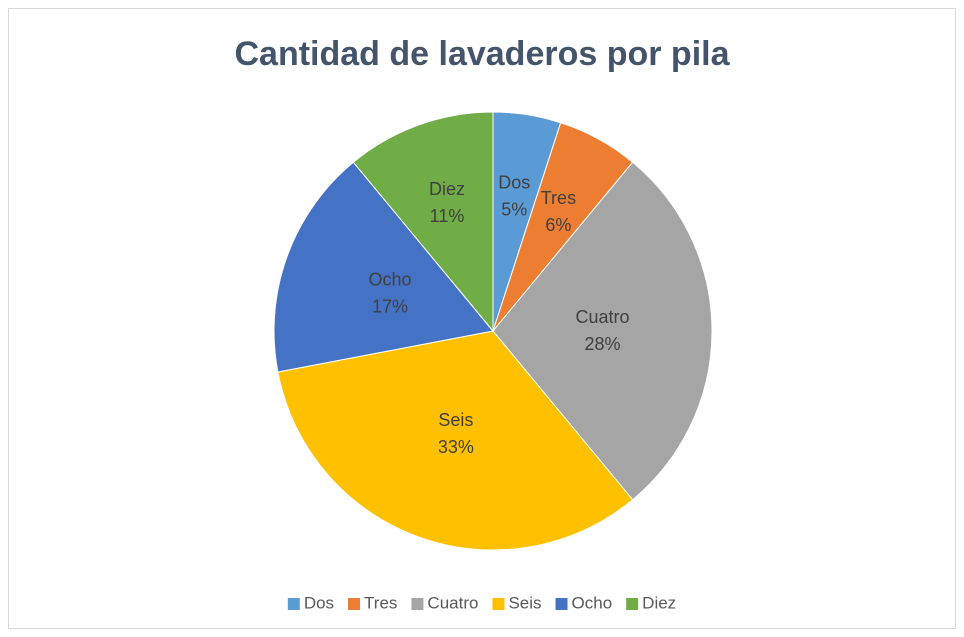 The image size is (964, 637). What do you see at coordinates (455, 420) in the screenshot?
I see `slice-category-label: Seis` at bounding box center [455, 420].